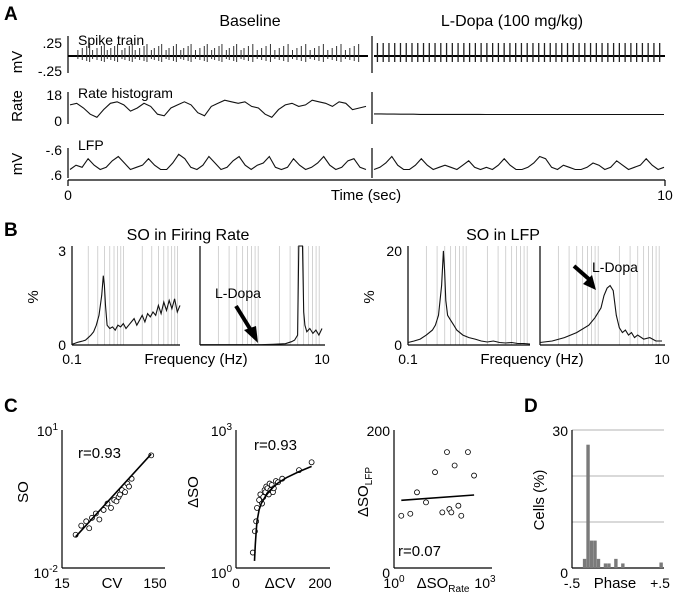 This screenshot has width=675, height=600. Describe the element at coordinates (155, 583) in the screenshot. I see `c1-xtick-high: 150` at that location.